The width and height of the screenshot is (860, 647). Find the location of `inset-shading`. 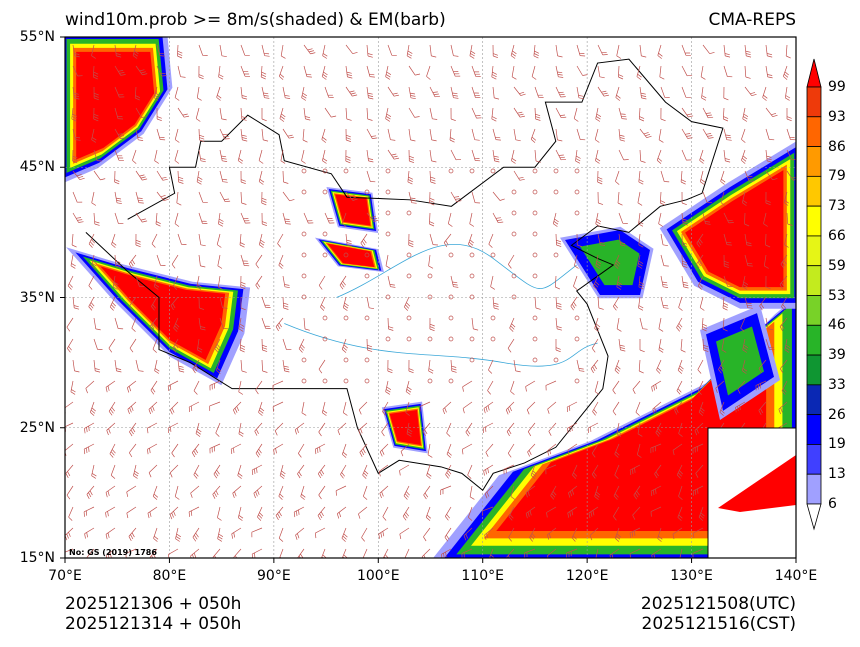

inset-shading is located at coordinates (757, 483).